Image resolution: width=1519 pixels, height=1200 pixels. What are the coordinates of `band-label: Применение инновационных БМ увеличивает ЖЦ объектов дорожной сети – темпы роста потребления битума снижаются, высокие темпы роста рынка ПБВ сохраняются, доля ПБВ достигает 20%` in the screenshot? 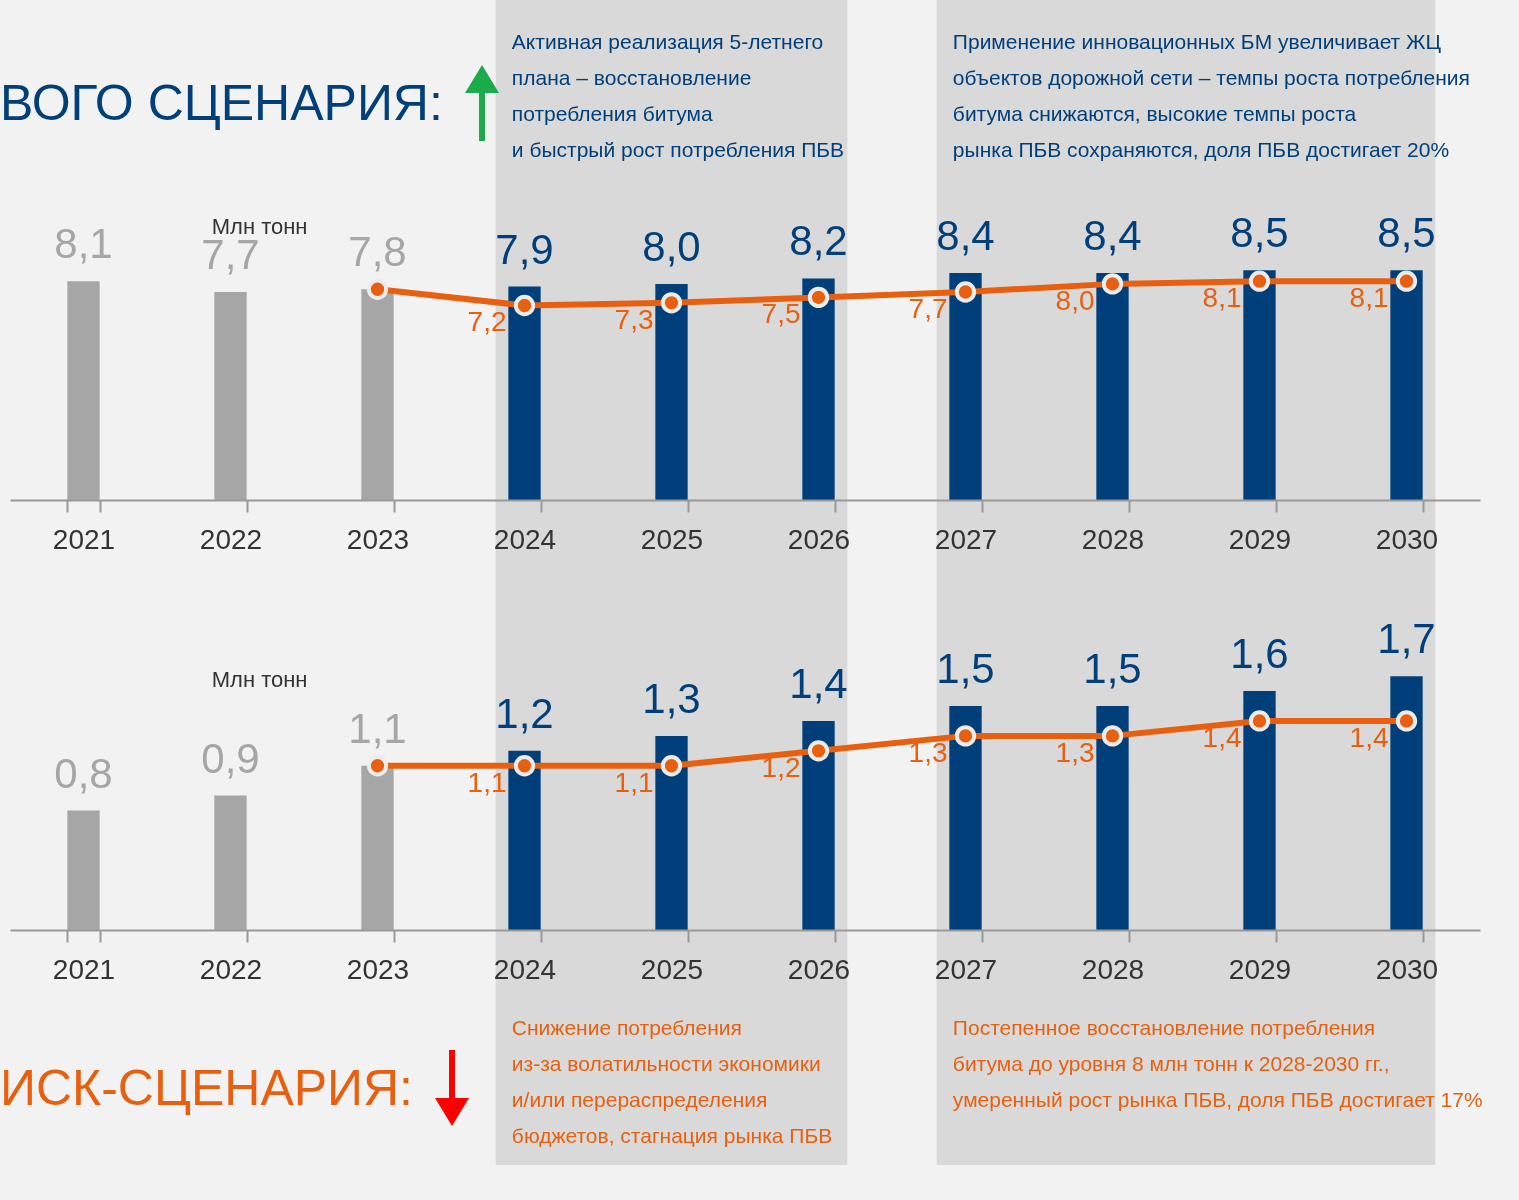 It's located at (1211, 95).